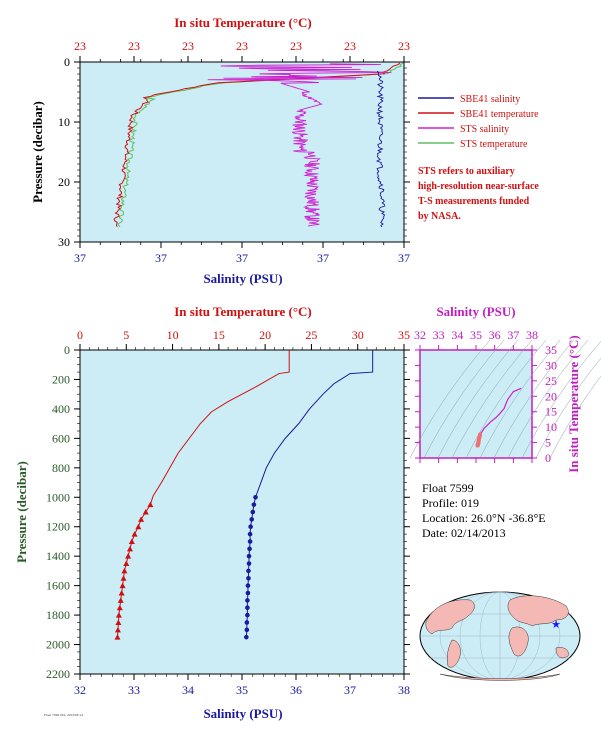  I want to click on ts-temperature-tick-label: 5, so click(548, 443).